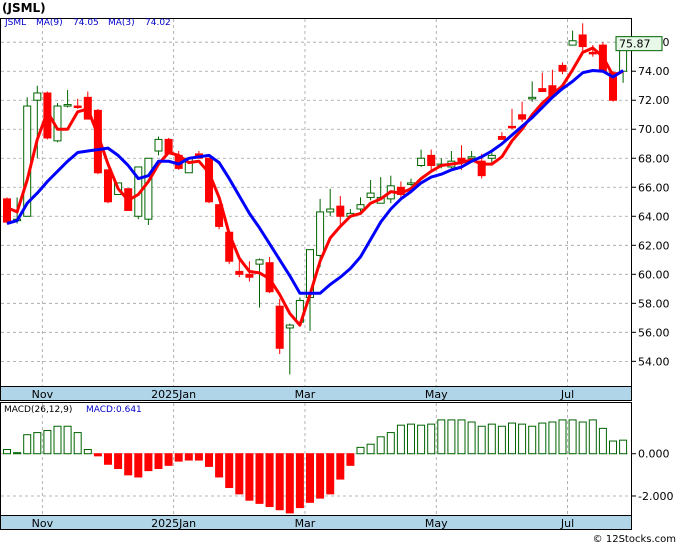 The height and width of the screenshot is (546, 680). What do you see at coordinates (86, 23) in the screenshot?
I see `legend-ma9-value: 74.05` at bounding box center [86, 23].